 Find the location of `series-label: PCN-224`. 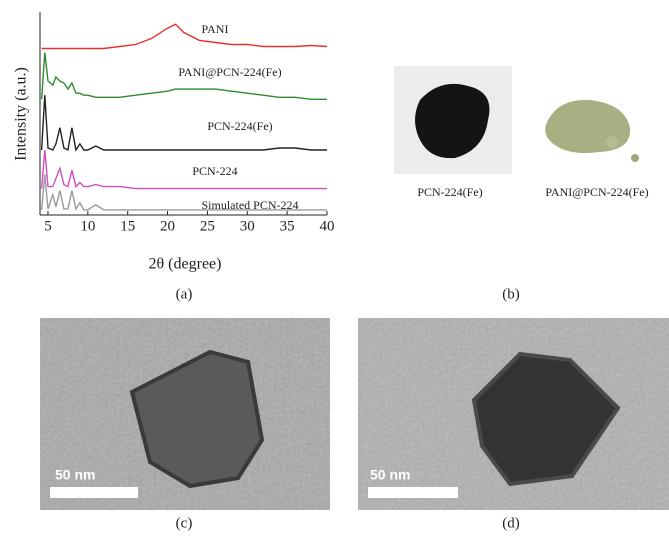

series-label: PCN-224 is located at coordinates (214, 171).